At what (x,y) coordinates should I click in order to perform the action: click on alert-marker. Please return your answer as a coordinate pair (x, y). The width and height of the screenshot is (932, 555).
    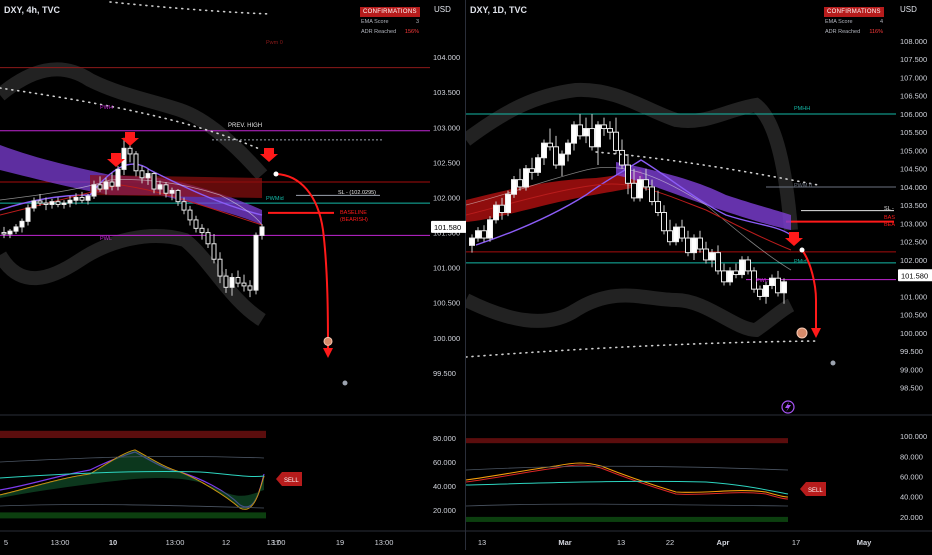
    Looking at the image, I should click on (345, 383).